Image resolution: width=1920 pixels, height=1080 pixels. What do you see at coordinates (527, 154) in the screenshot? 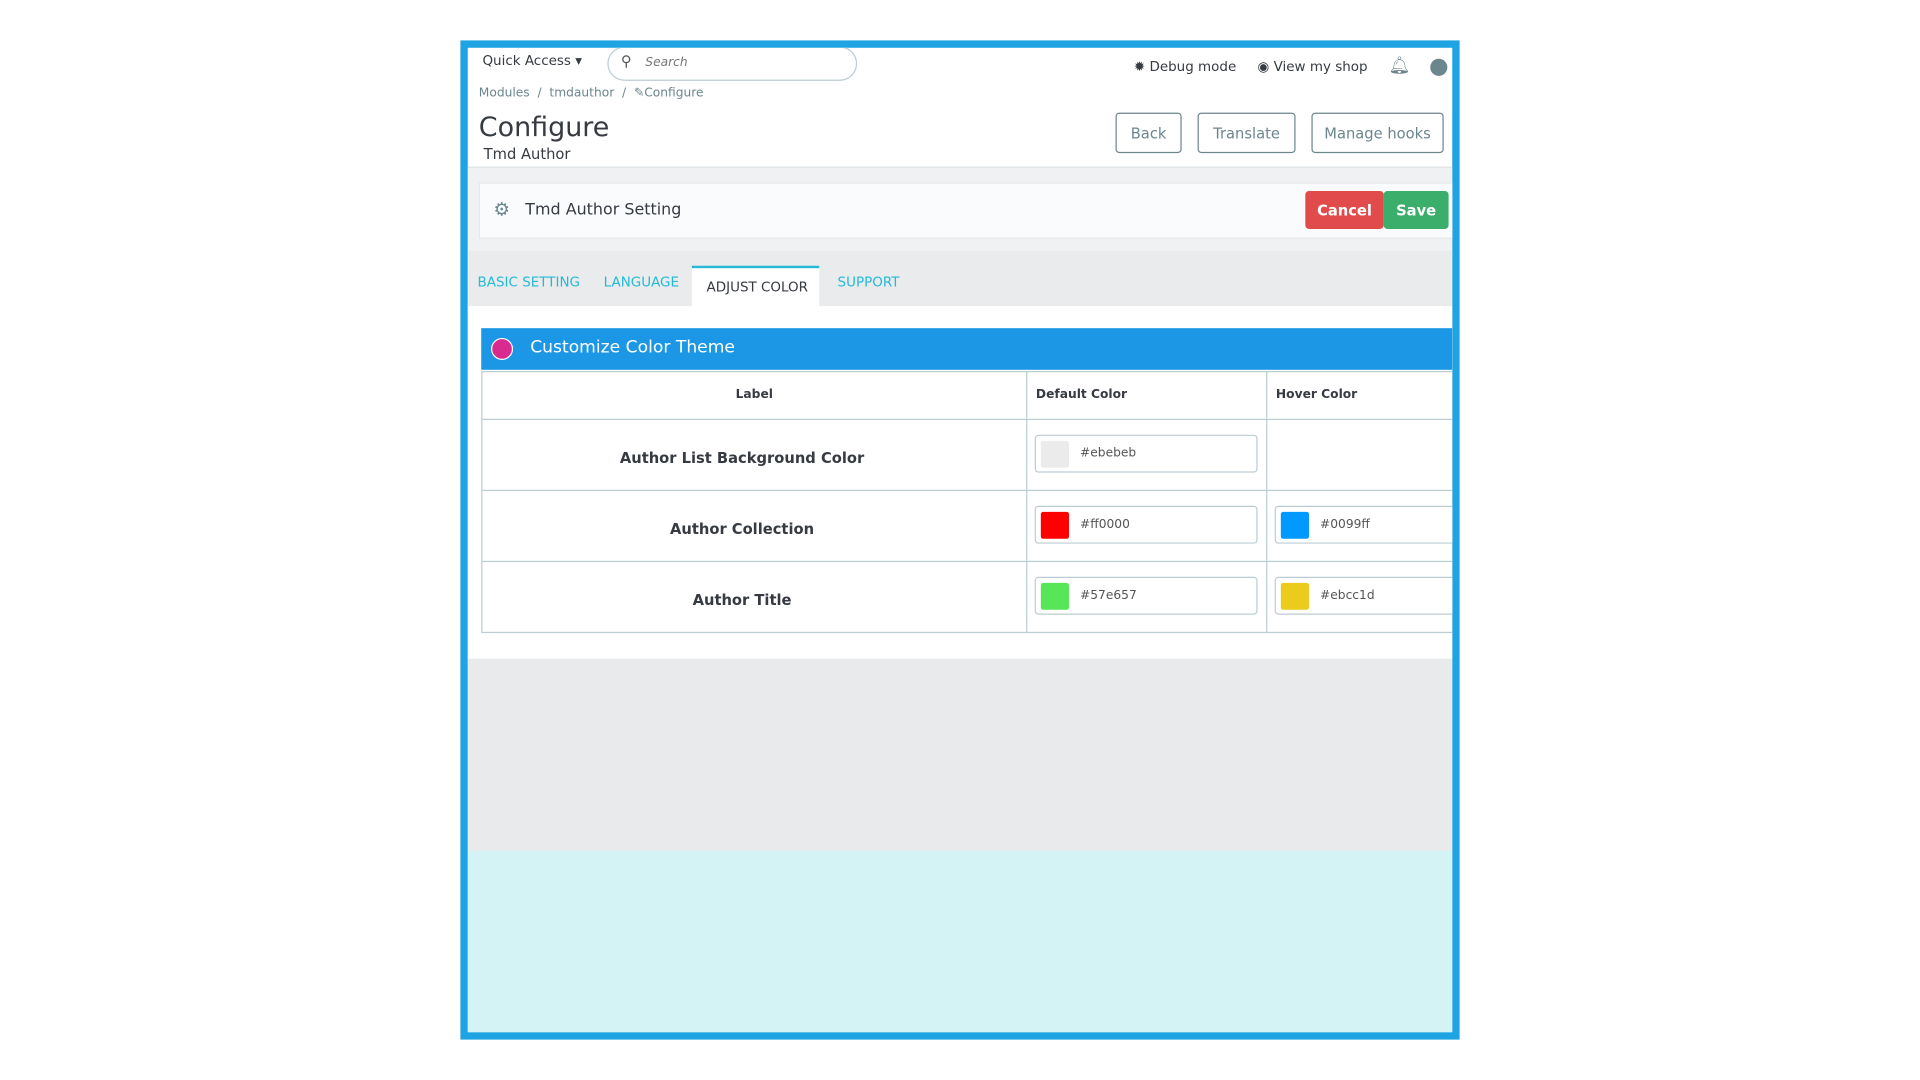
I see `page-subtitle: Tmd Author` at bounding box center [527, 154].